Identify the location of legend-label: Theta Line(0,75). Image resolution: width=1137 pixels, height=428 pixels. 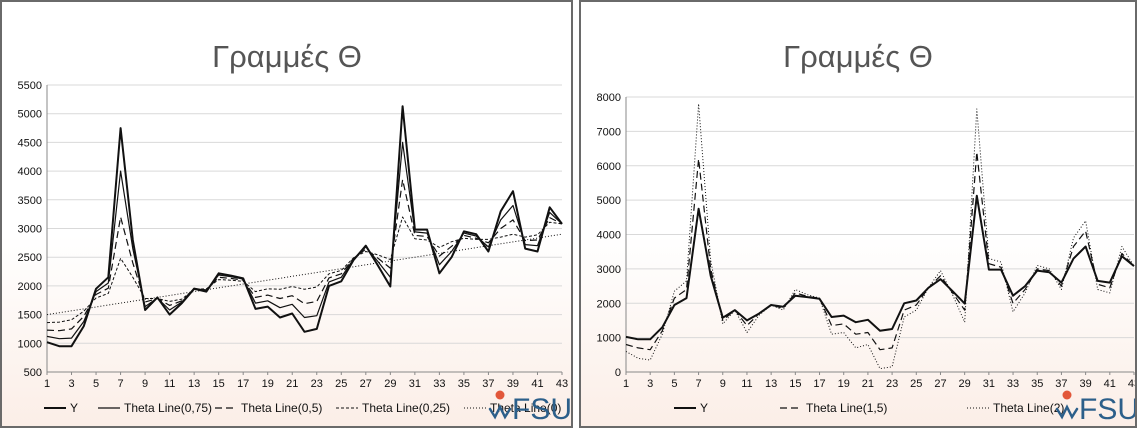
(168, 408).